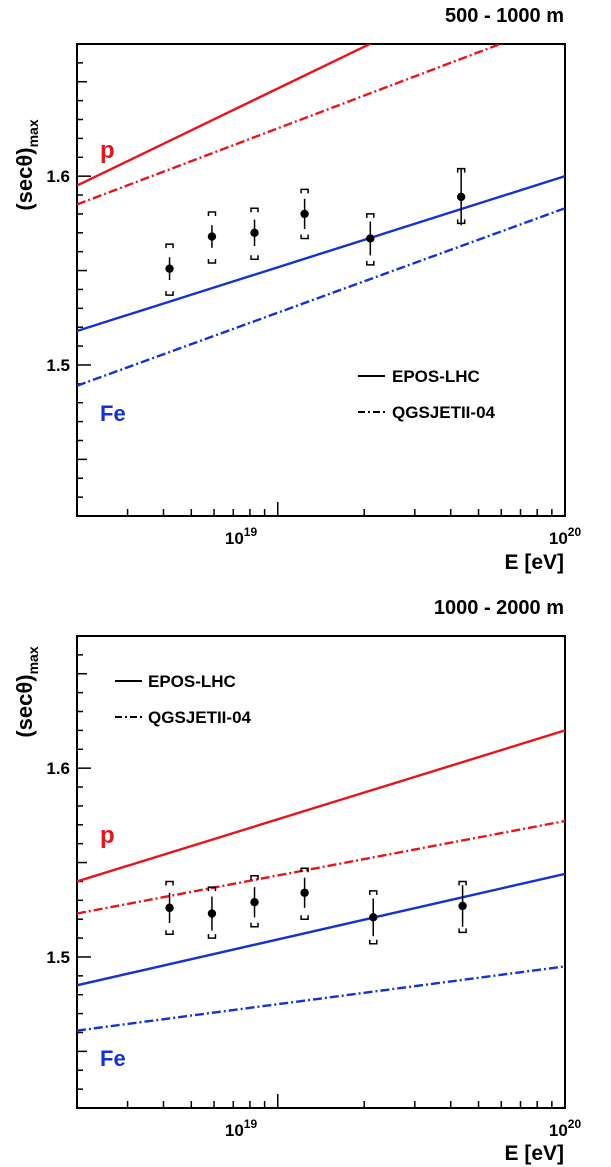 The width and height of the screenshot is (611, 1167). I want to click on panel-1-legend-label-qgsjet: QGSJETII-04, so click(444, 412).